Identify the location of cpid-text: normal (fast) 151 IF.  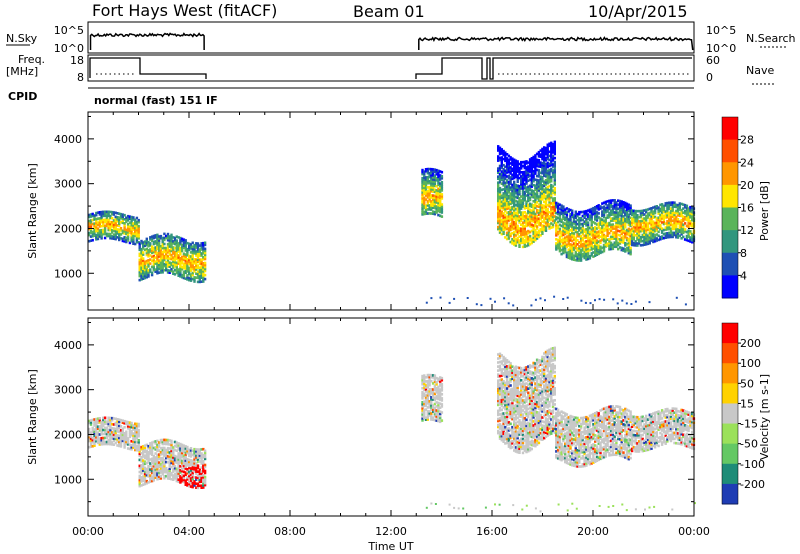
(156, 100).